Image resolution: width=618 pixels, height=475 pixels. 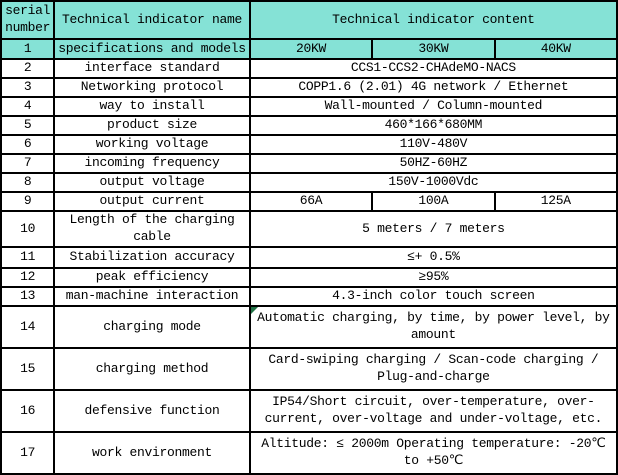 I want to click on row-number-cell: 1, so click(x=28, y=49).